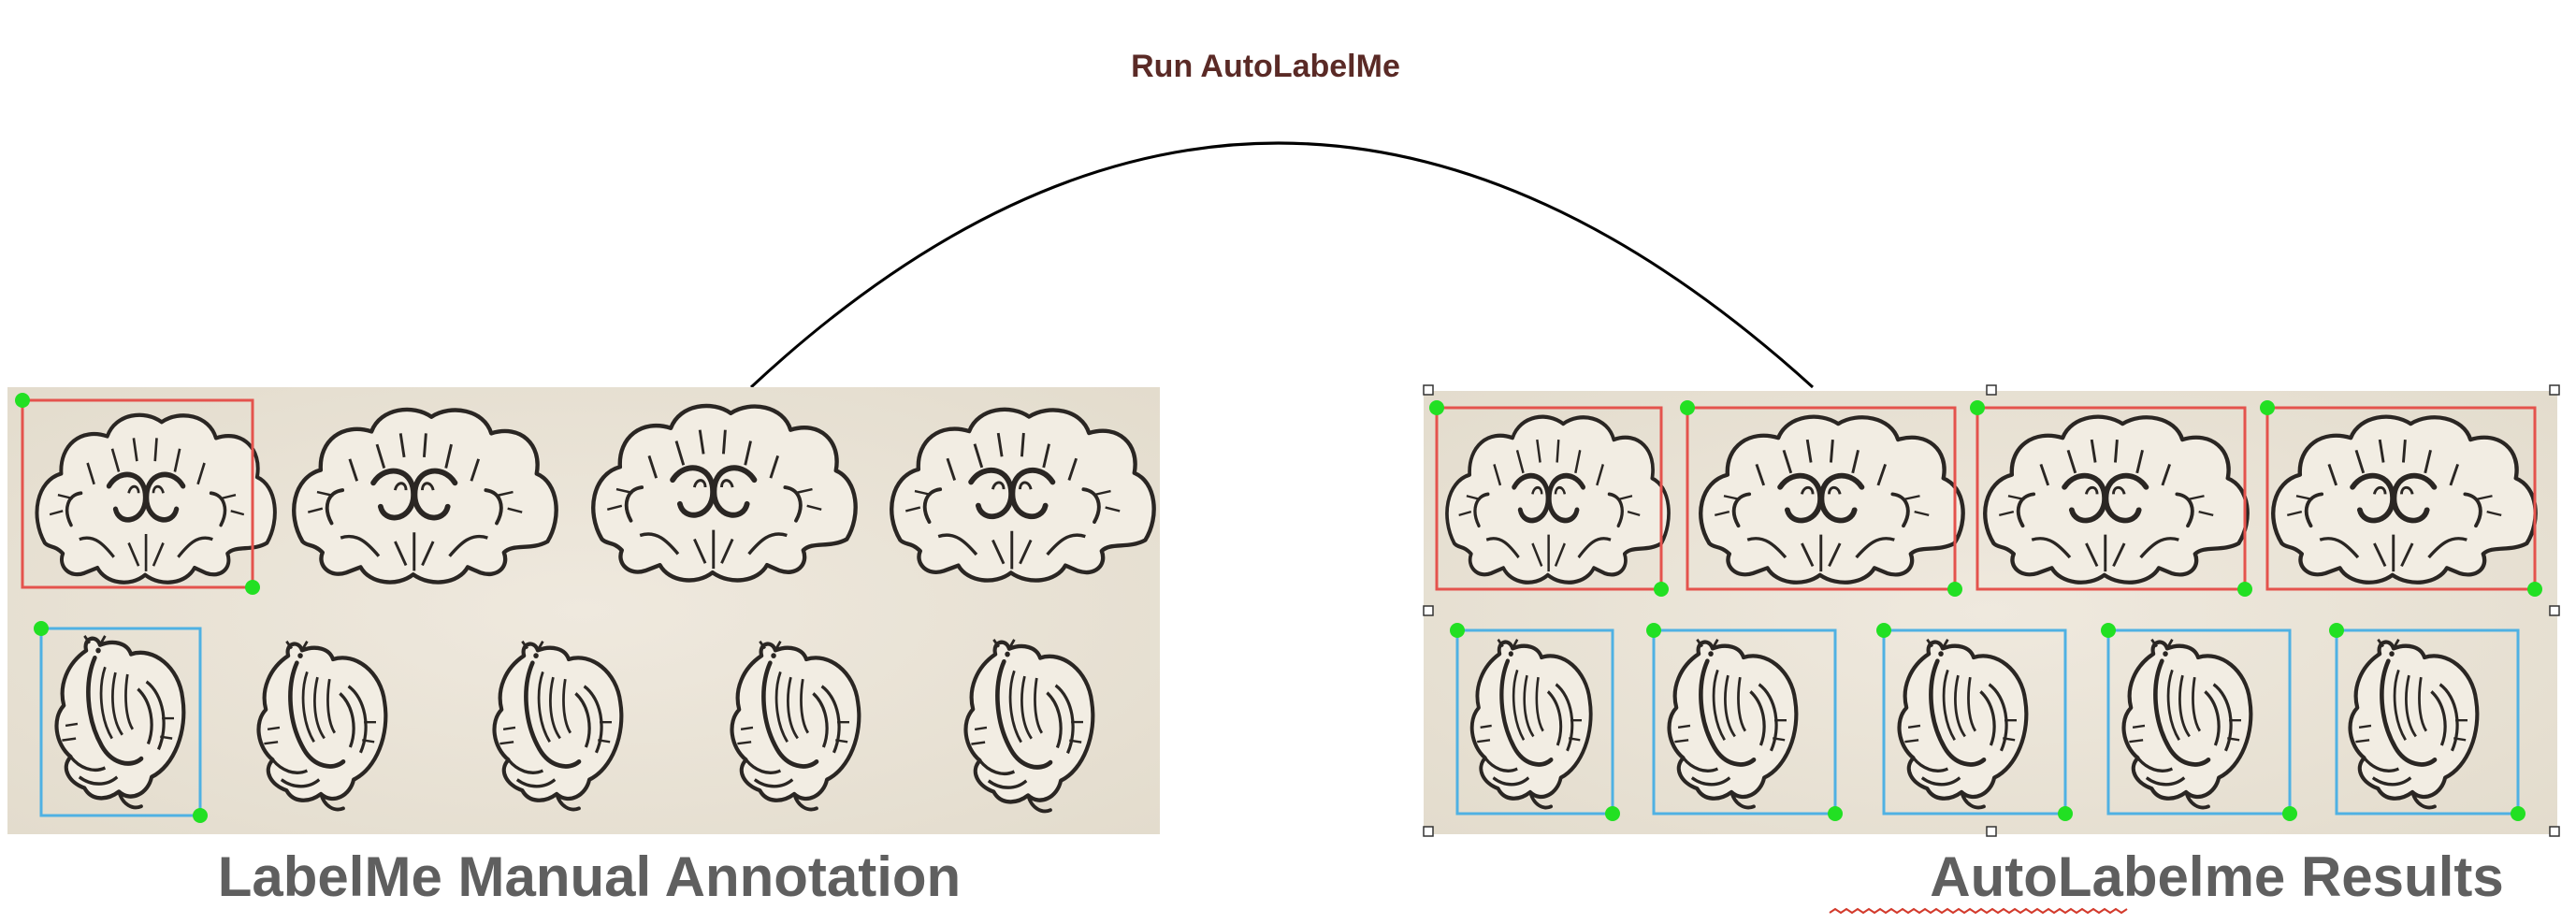 The height and width of the screenshot is (924, 2576). I want to click on spellcheck-underline, so click(1979, 911).